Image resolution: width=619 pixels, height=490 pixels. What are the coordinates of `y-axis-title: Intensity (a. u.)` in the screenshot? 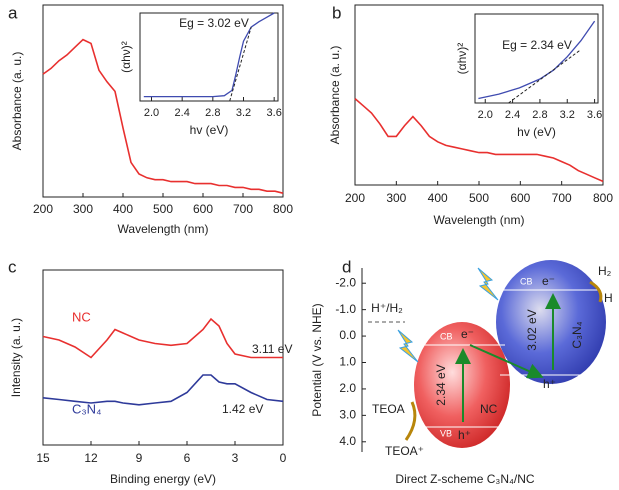 It's located at (16, 357).